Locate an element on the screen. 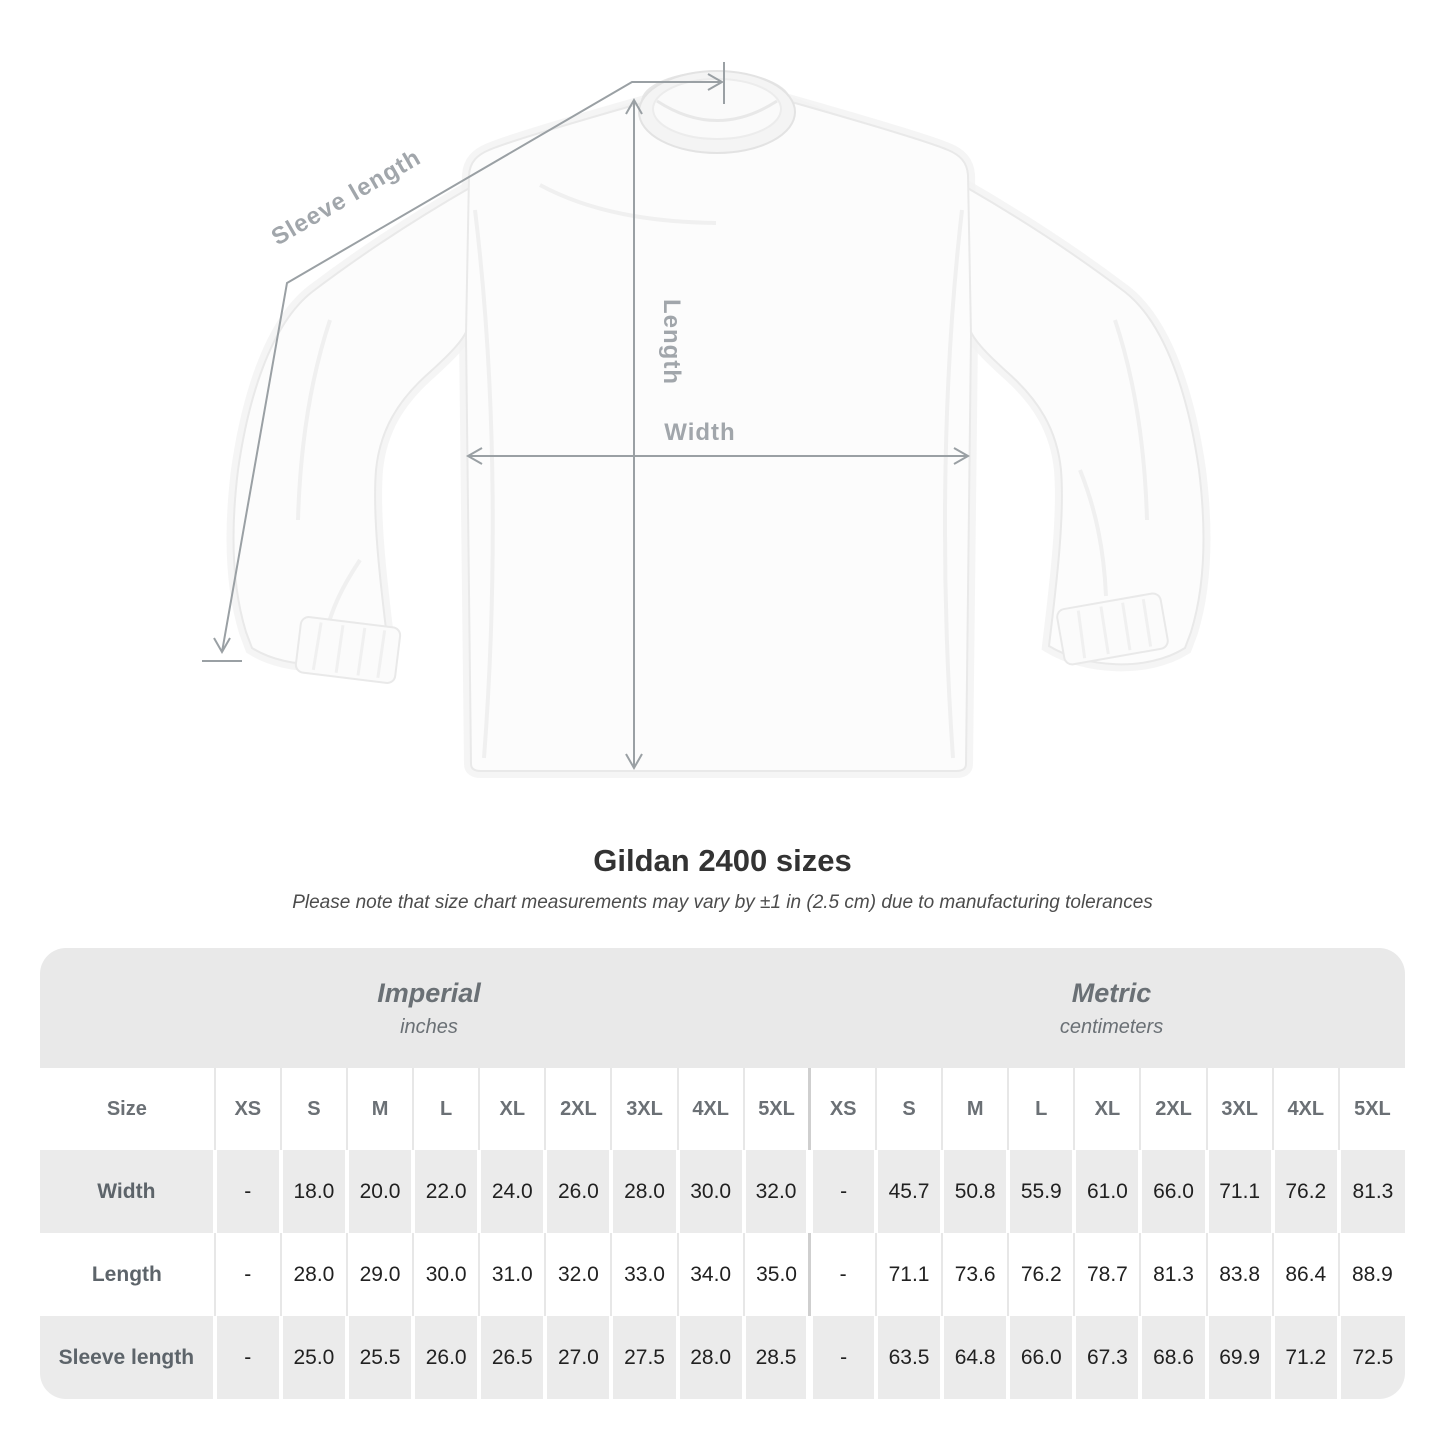  measurement-cell: 69.9 is located at coordinates (1238, 1357).